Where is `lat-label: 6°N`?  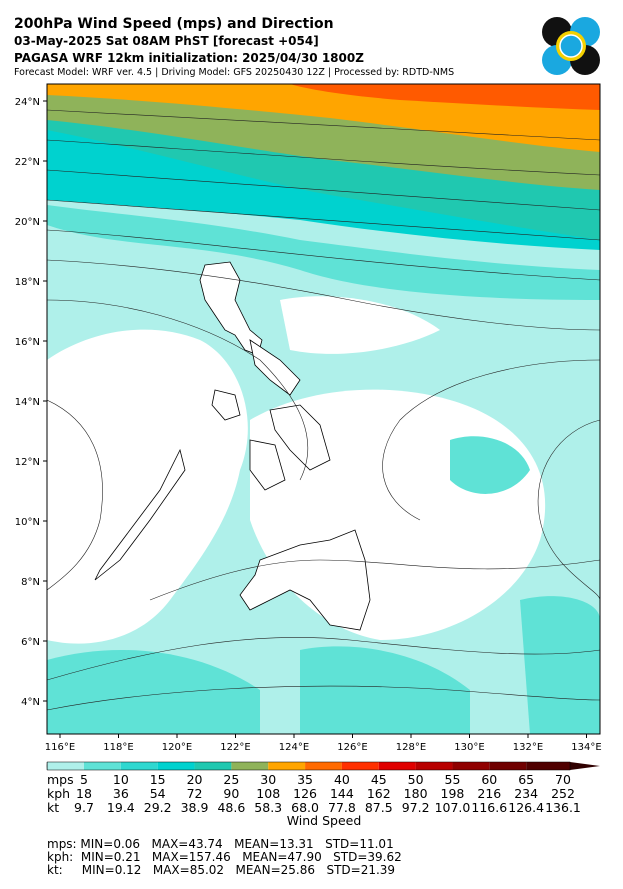 lat-label: 6°N is located at coordinates (30, 642).